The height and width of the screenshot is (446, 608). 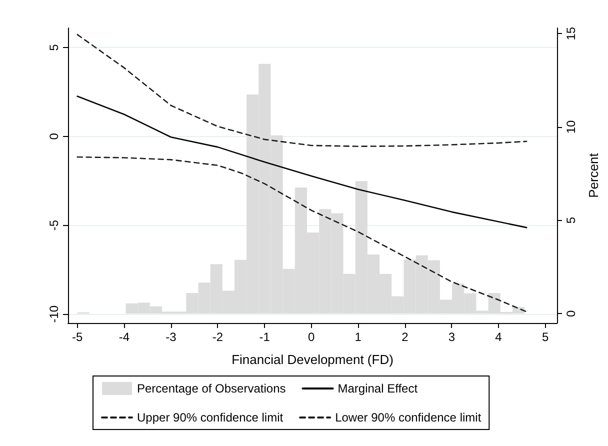 What do you see at coordinates (54, 47) in the screenshot?
I see `y-tick-label: 5` at bounding box center [54, 47].